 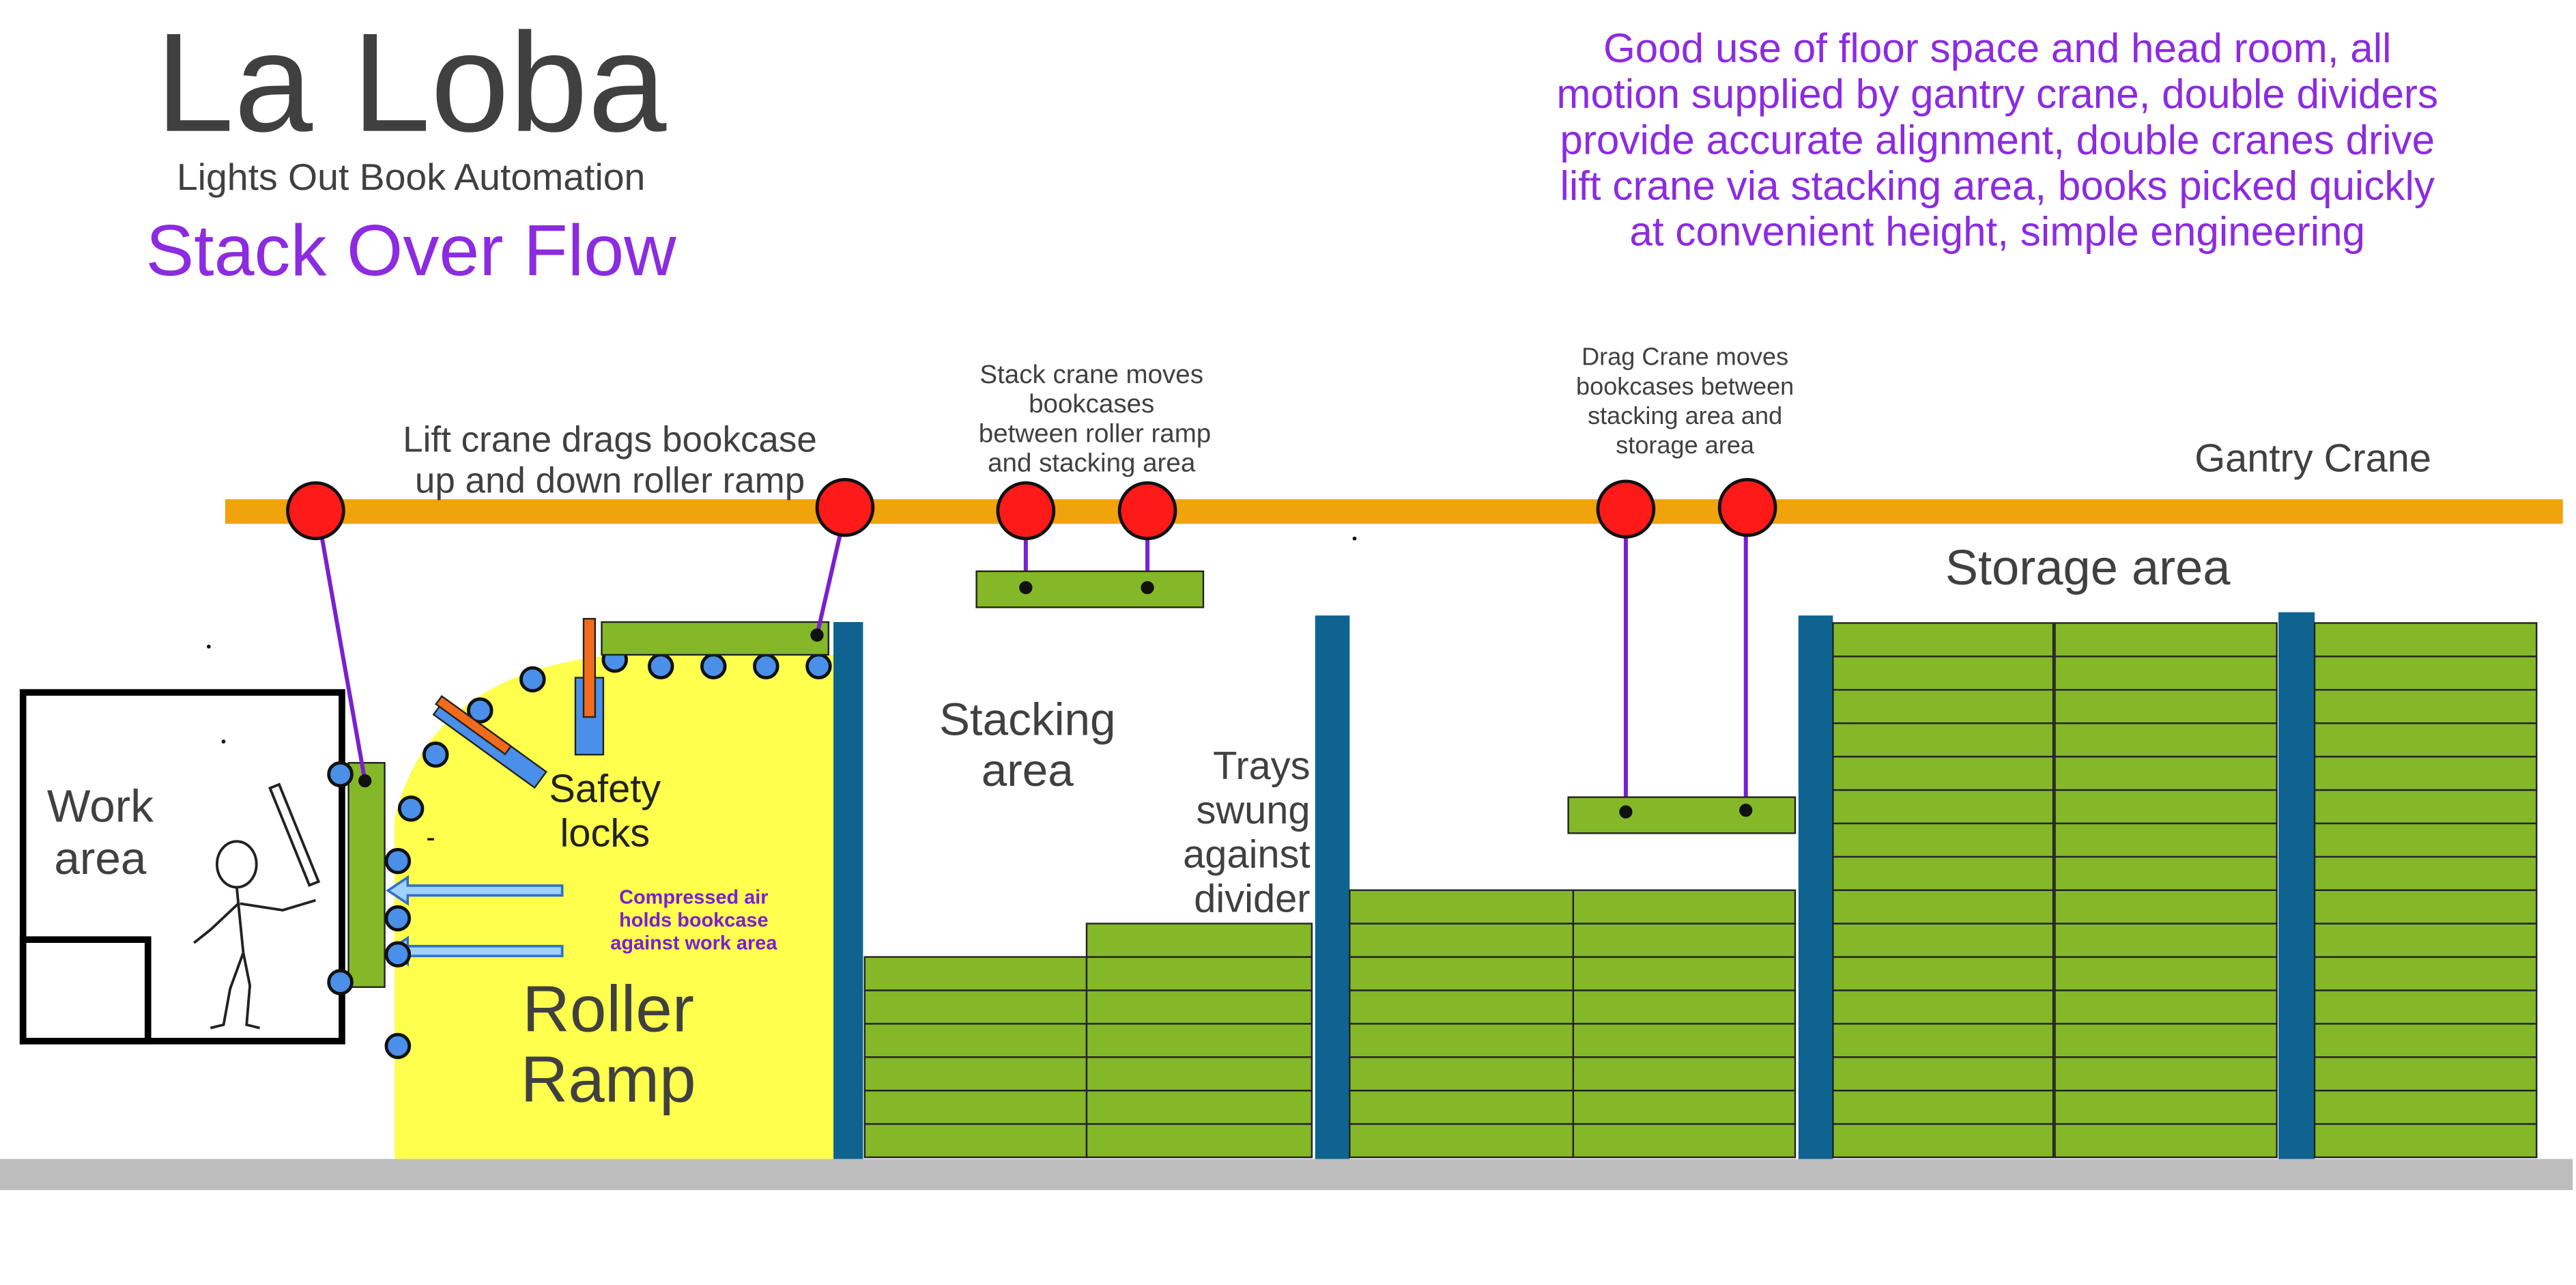 What do you see at coordinates (1261, 766) in the screenshot?
I see `trays-swung-line: Trays` at bounding box center [1261, 766].